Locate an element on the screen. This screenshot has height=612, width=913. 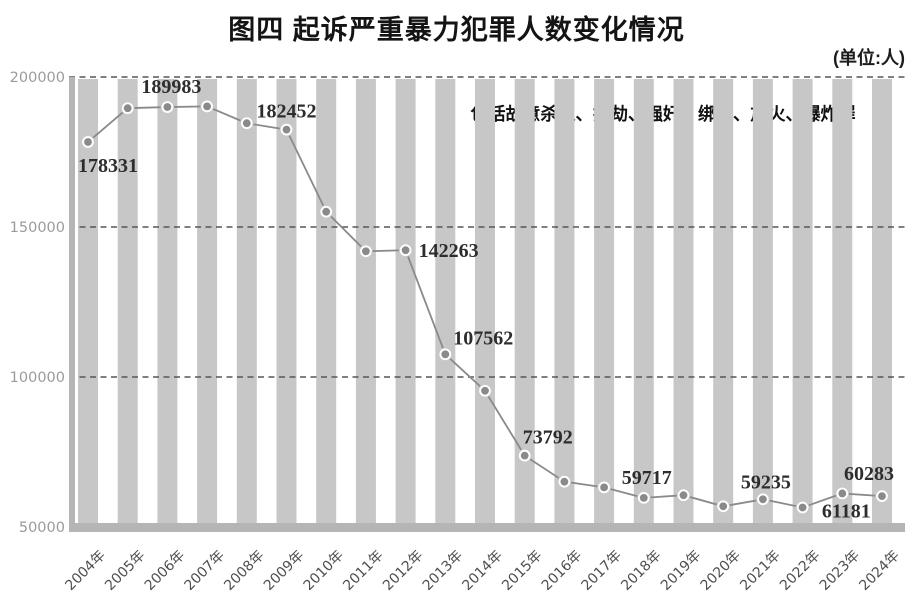
x-tick-label: 2010年 is located at coordinates (324, 571).